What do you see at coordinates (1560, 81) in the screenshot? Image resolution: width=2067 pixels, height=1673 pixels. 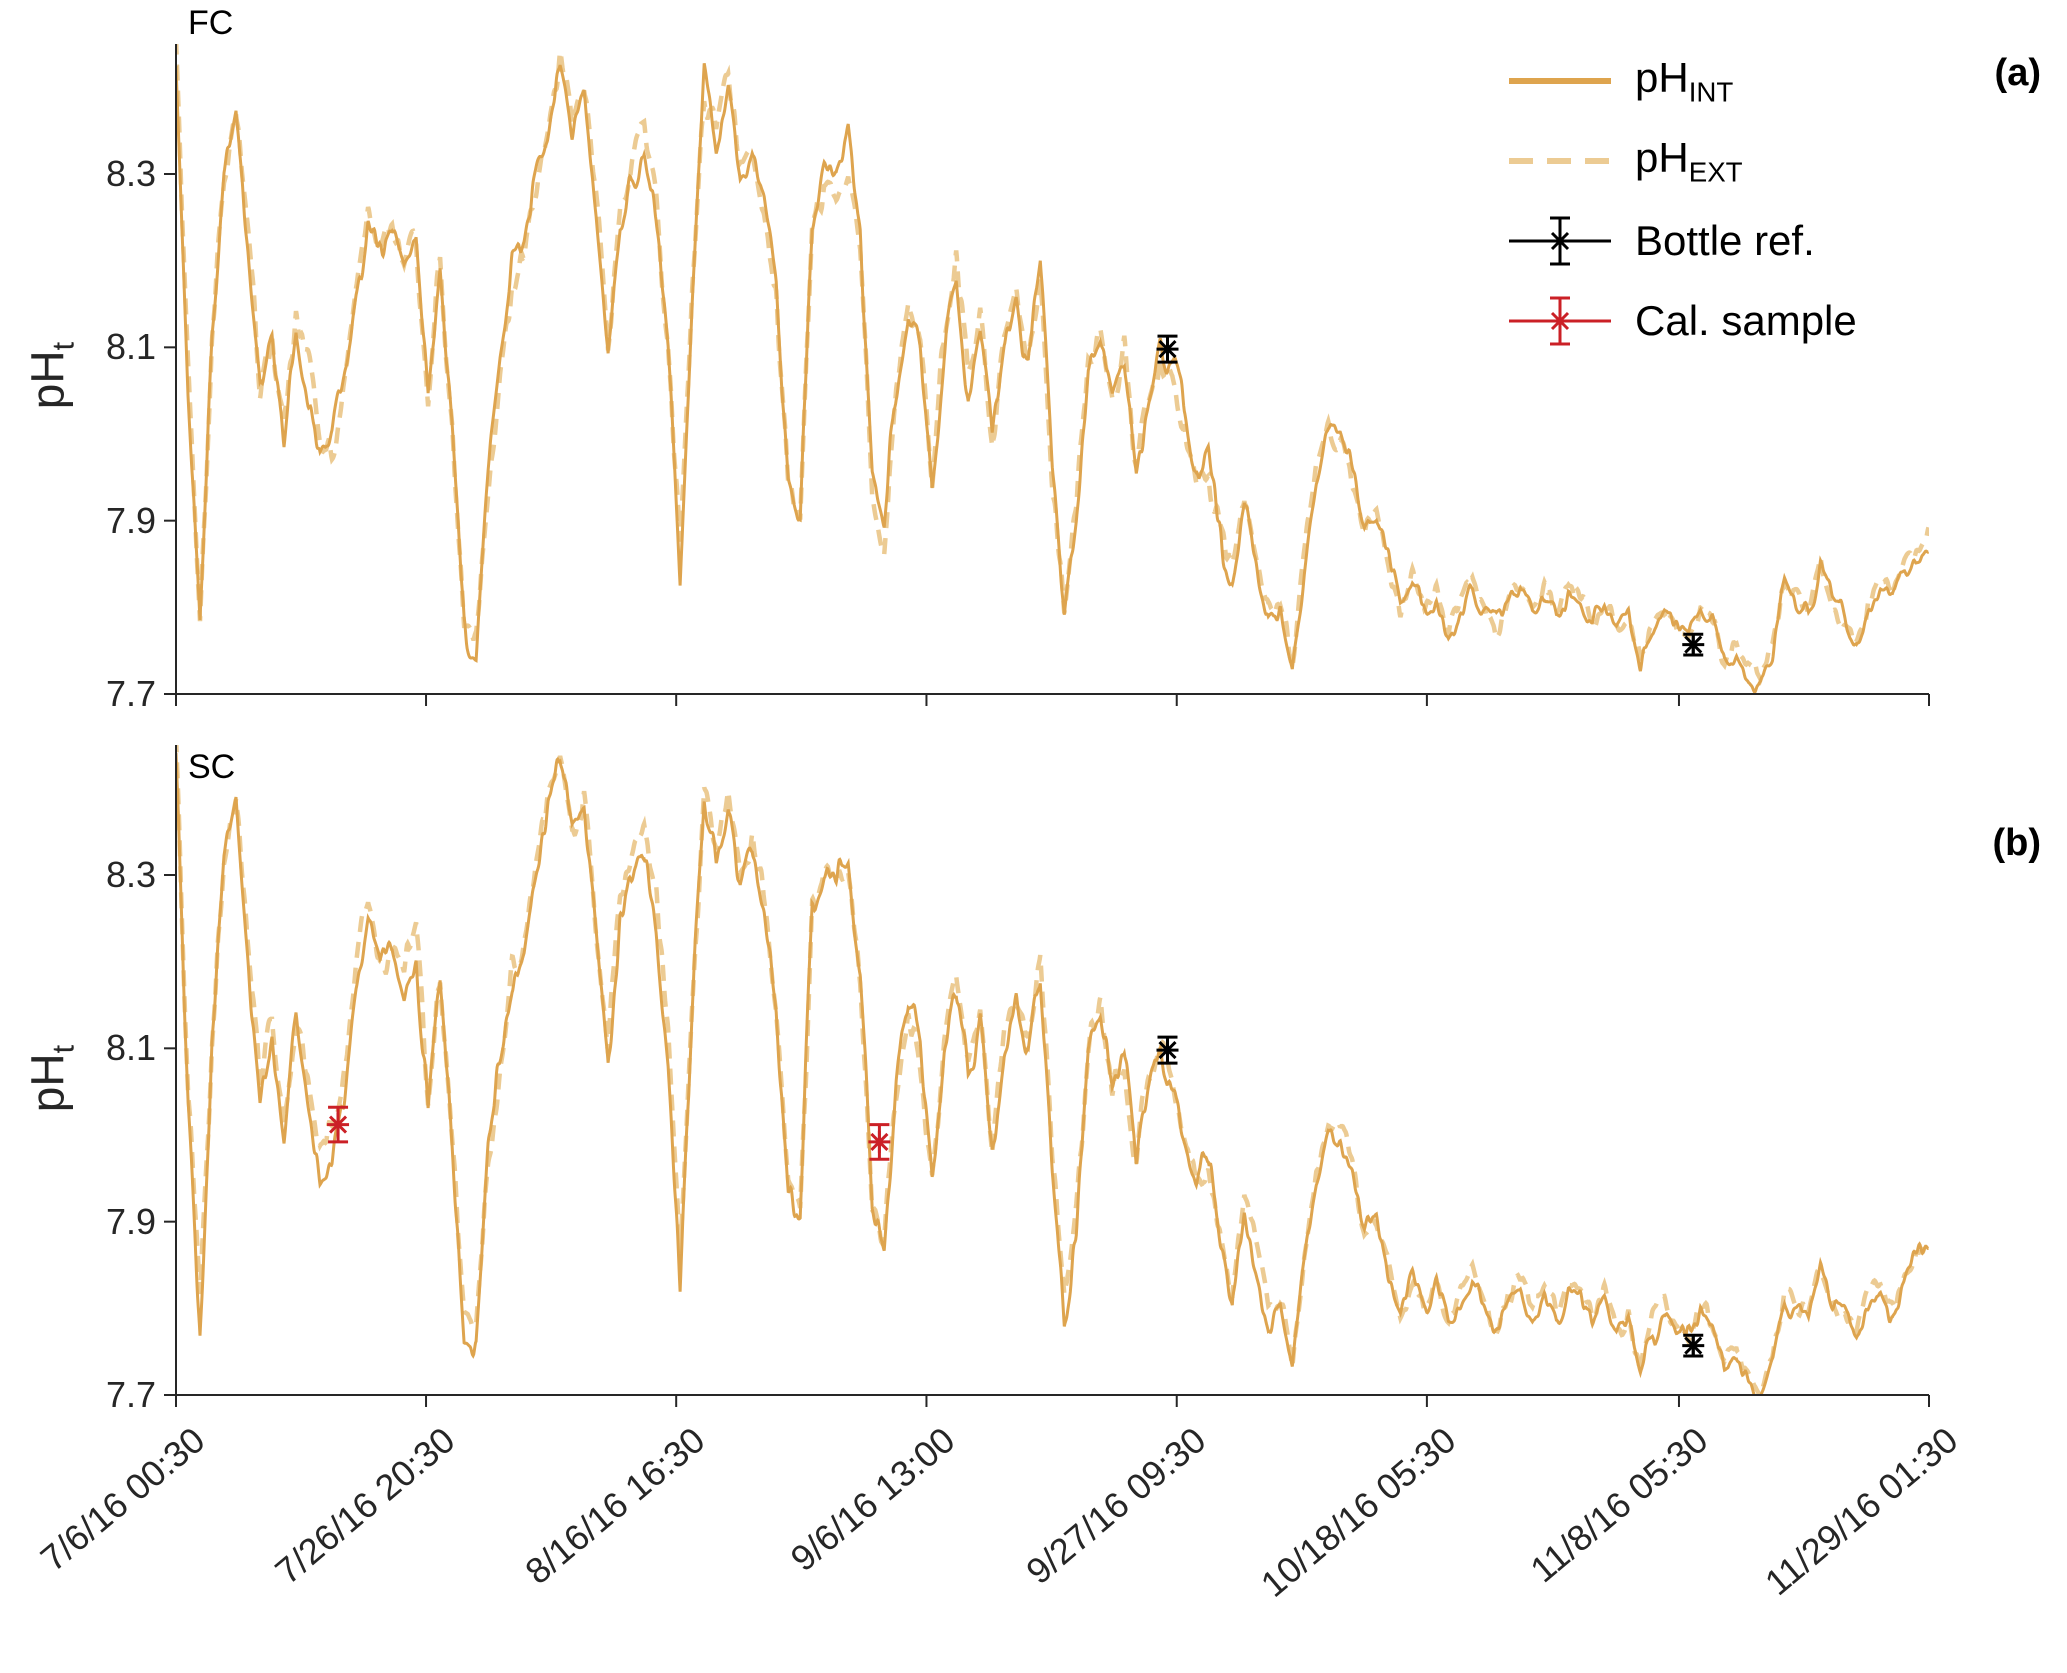 I see `ph-int-line-icon` at bounding box center [1560, 81].